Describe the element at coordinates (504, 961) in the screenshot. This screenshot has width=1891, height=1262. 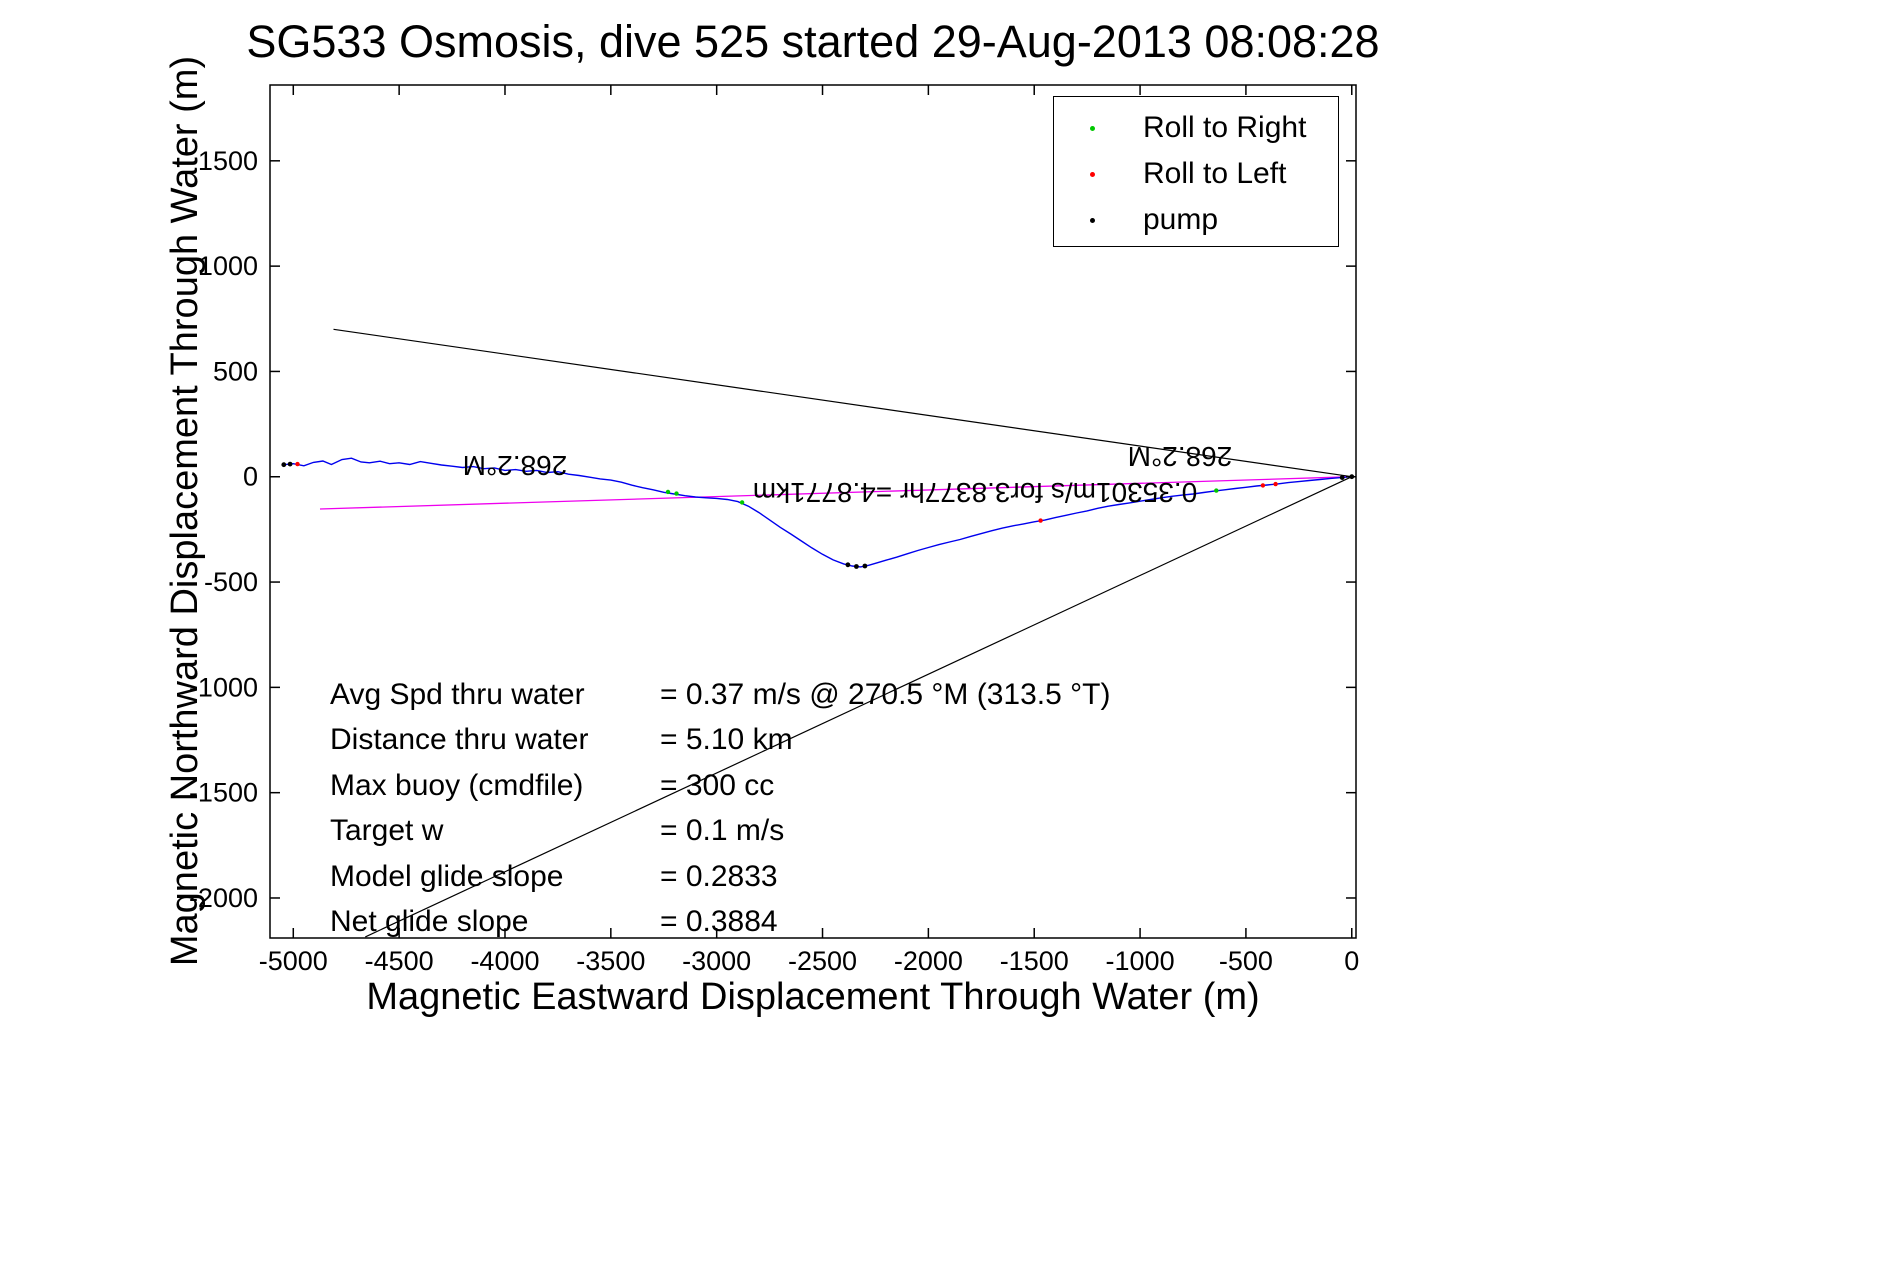
I see `x-tick-label: -4000` at that location.